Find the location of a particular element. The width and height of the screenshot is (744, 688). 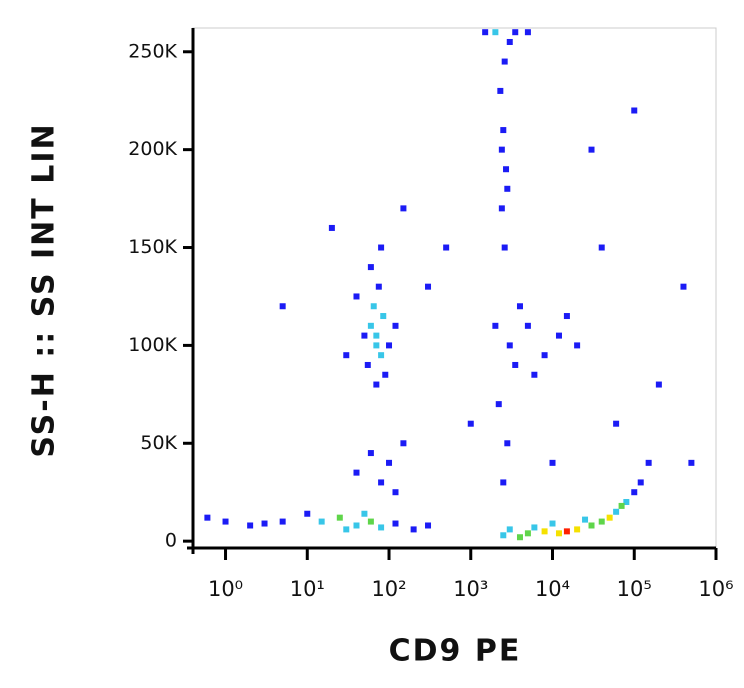

y-tick-label: 200K is located at coordinates (152, 149).